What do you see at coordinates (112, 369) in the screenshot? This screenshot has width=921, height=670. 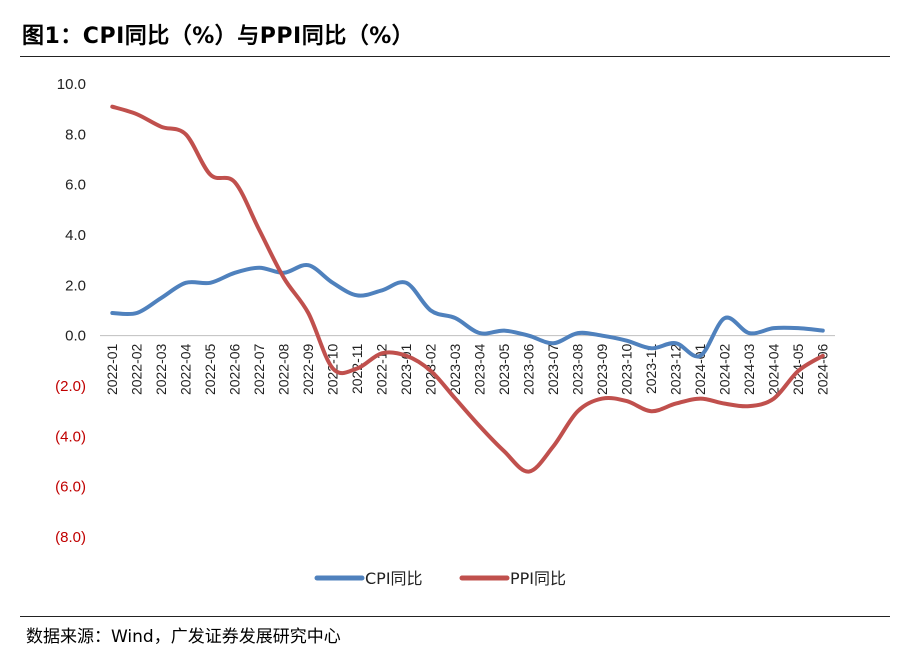 I see `x-tick-label: 2022-01` at bounding box center [112, 369].